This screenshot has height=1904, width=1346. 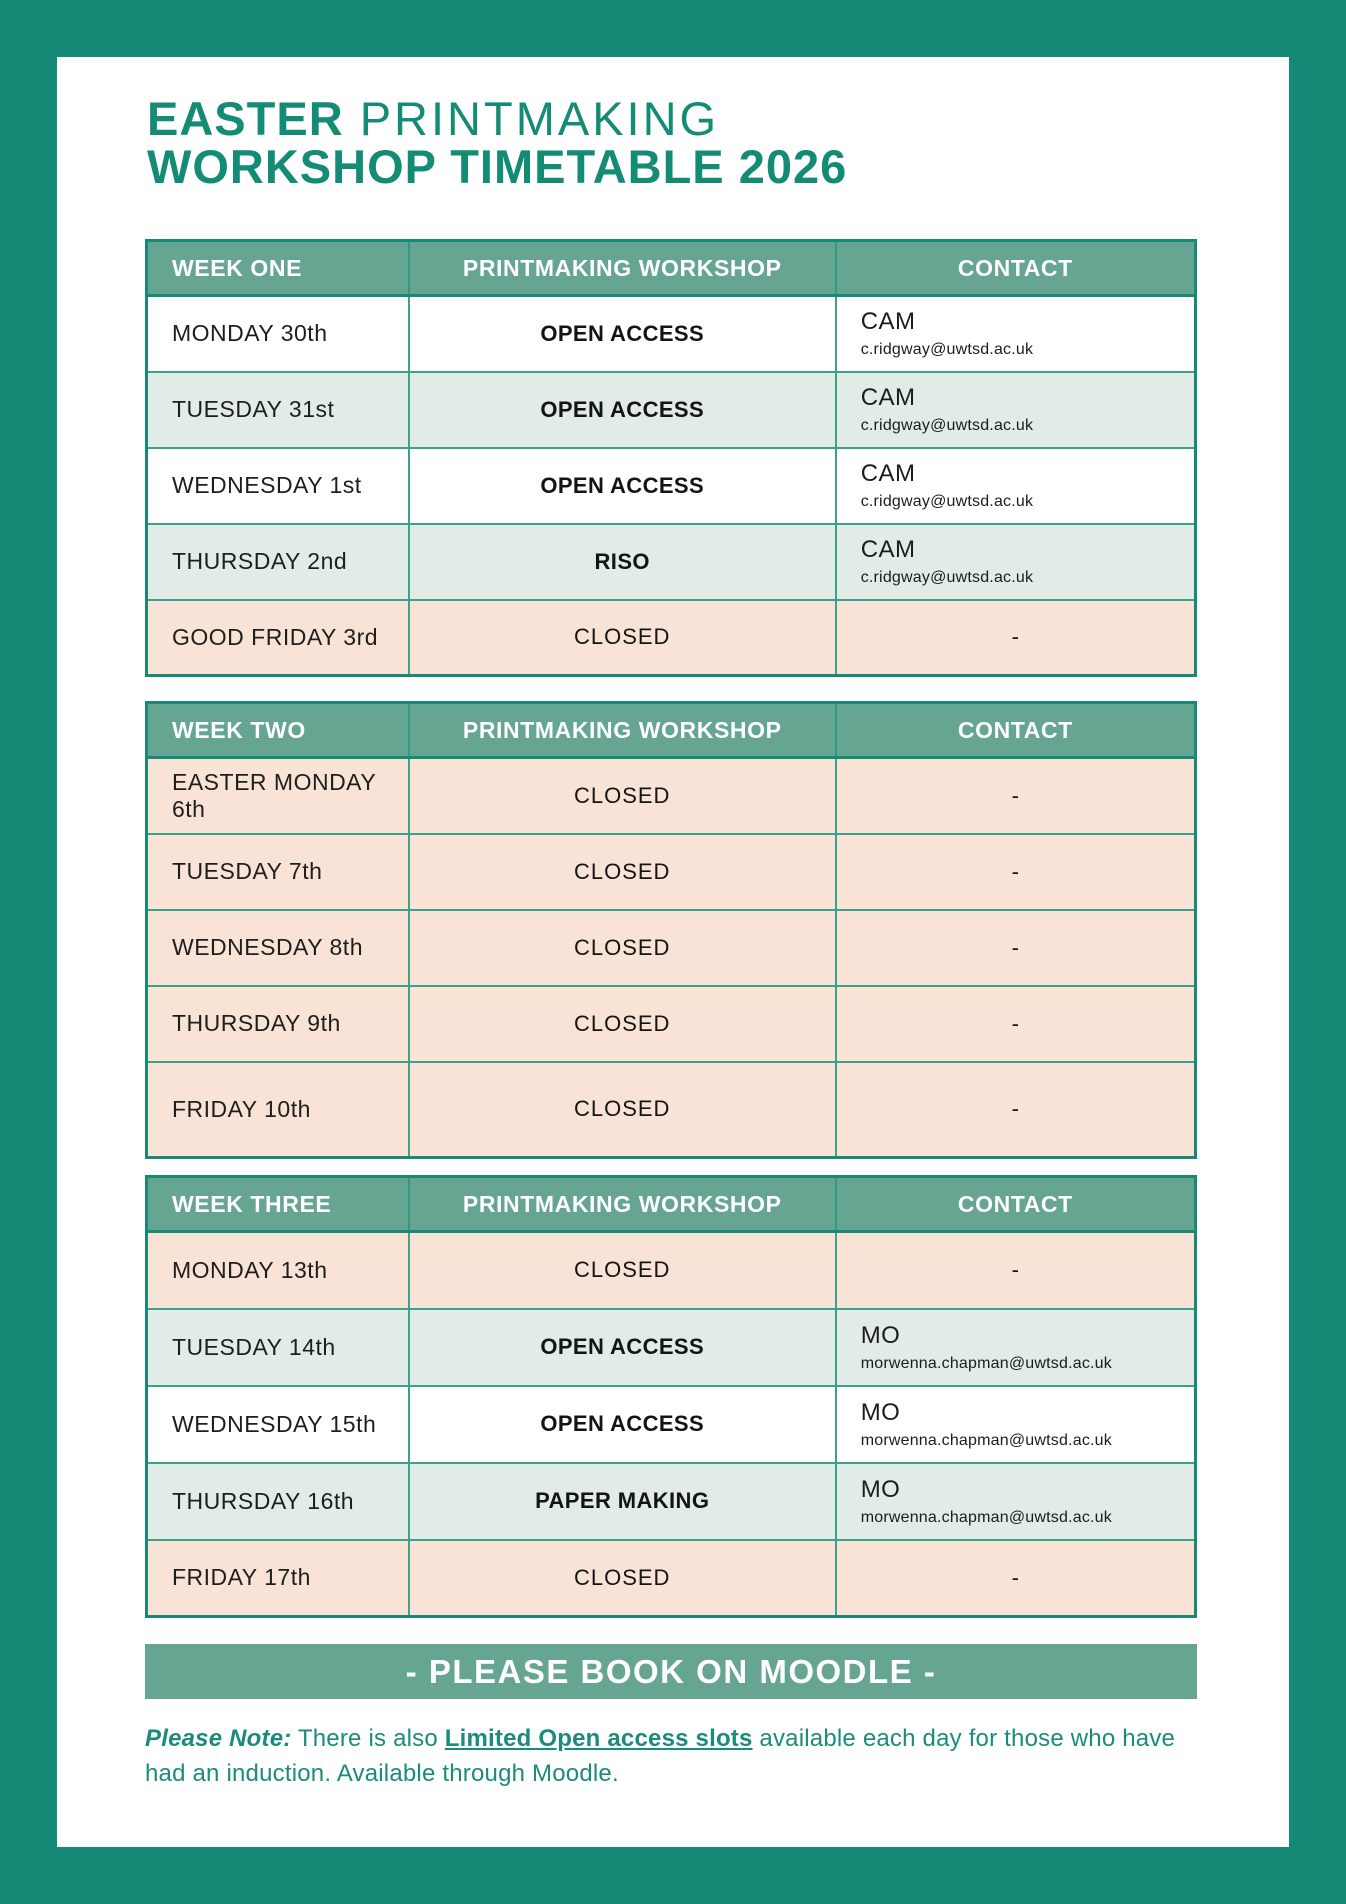 What do you see at coordinates (277, 637) in the screenshot?
I see `day-cell: GOOD FRIDAY 3rd` at bounding box center [277, 637].